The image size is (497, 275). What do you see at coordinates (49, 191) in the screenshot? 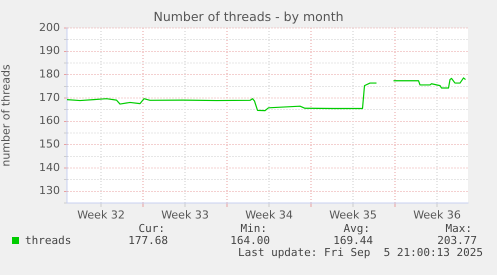
I see `y-tick-label: 130` at bounding box center [49, 191].